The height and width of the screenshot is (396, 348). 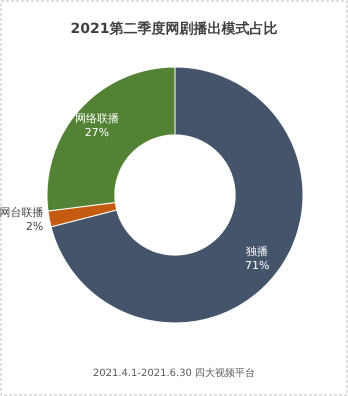 I want to click on data-label: 27%, so click(x=97, y=133).